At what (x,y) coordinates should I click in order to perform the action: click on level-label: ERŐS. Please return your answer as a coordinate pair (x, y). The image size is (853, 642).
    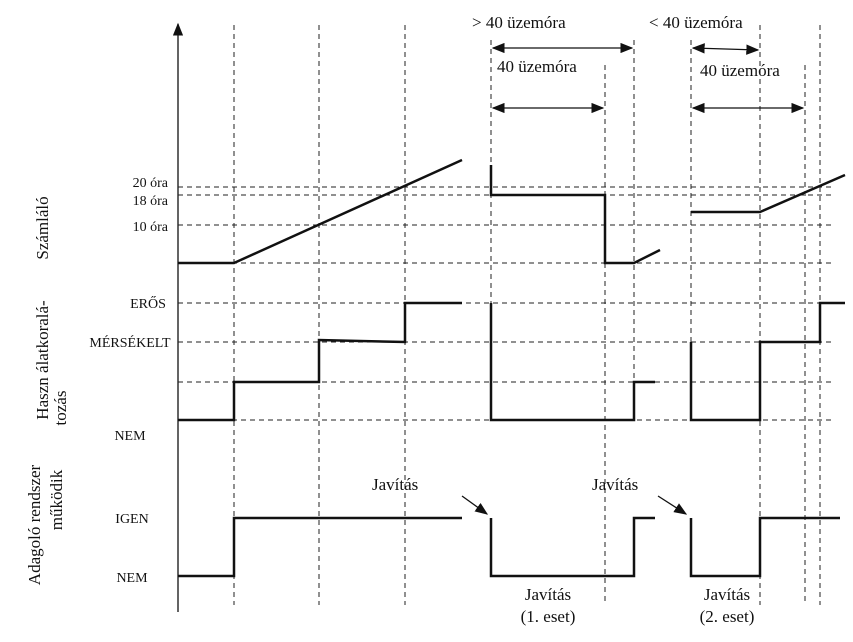
    Looking at the image, I should click on (148, 303).